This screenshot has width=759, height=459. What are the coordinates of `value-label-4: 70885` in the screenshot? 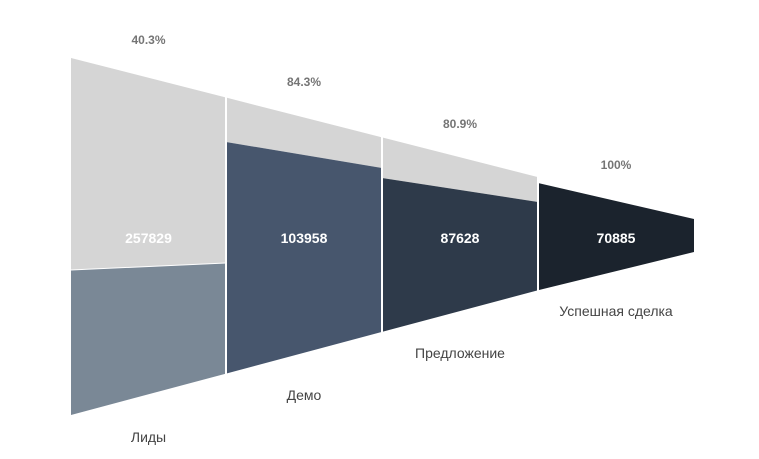 It's located at (616, 238).